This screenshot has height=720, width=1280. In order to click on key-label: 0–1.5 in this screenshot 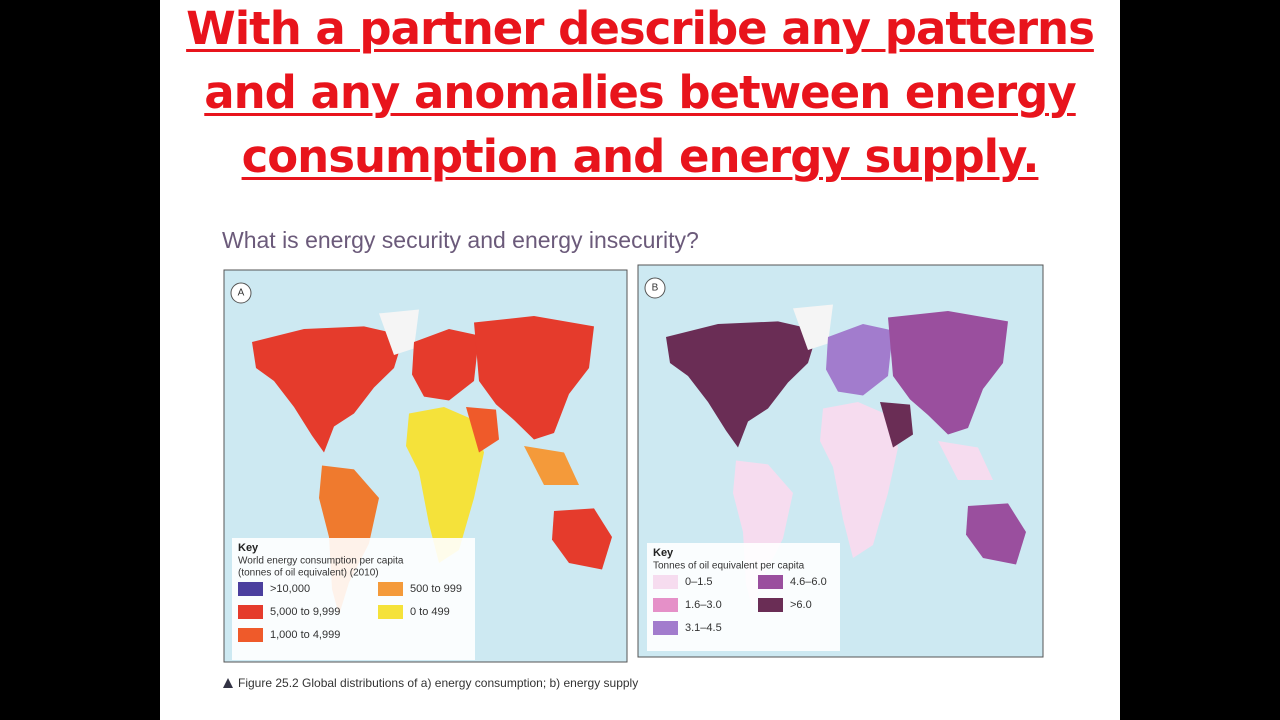, I will do `click(699, 582)`.